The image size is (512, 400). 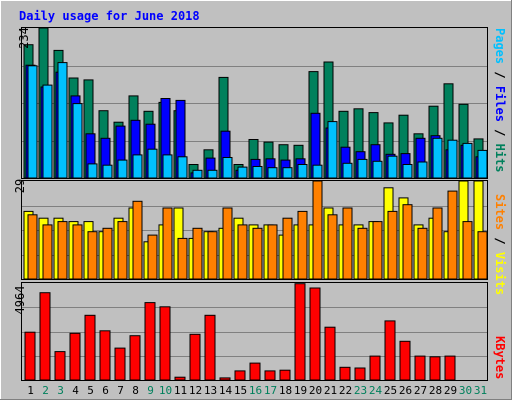 What do you see at coordinates (330, 390) in the screenshot?
I see `day-label: 21` at bounding box center [330, 390].